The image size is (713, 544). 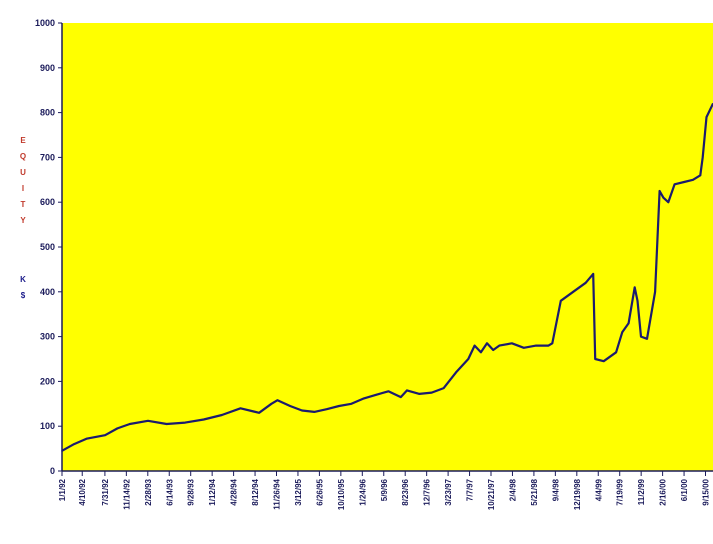 What do you see at coordinates (448, 491) in the screenshot?
I see `x-tick-label: 3/23/97` at bounding box center [448, 491].